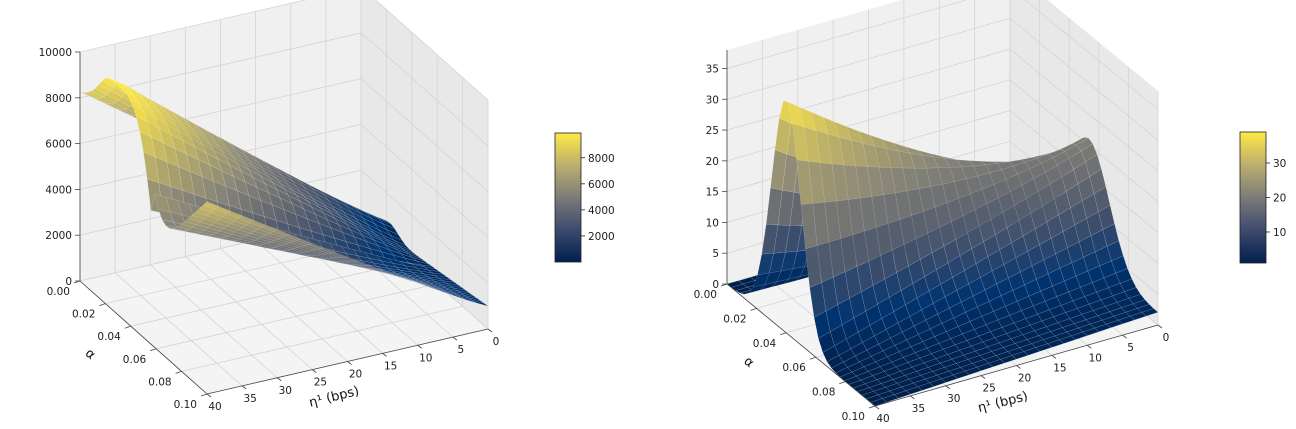 The height and width of the screenshot is (429, 1296). Describe the element at coordinates (58, 190) in the screenshot. I see `z-tick-label: 4000` at that location.